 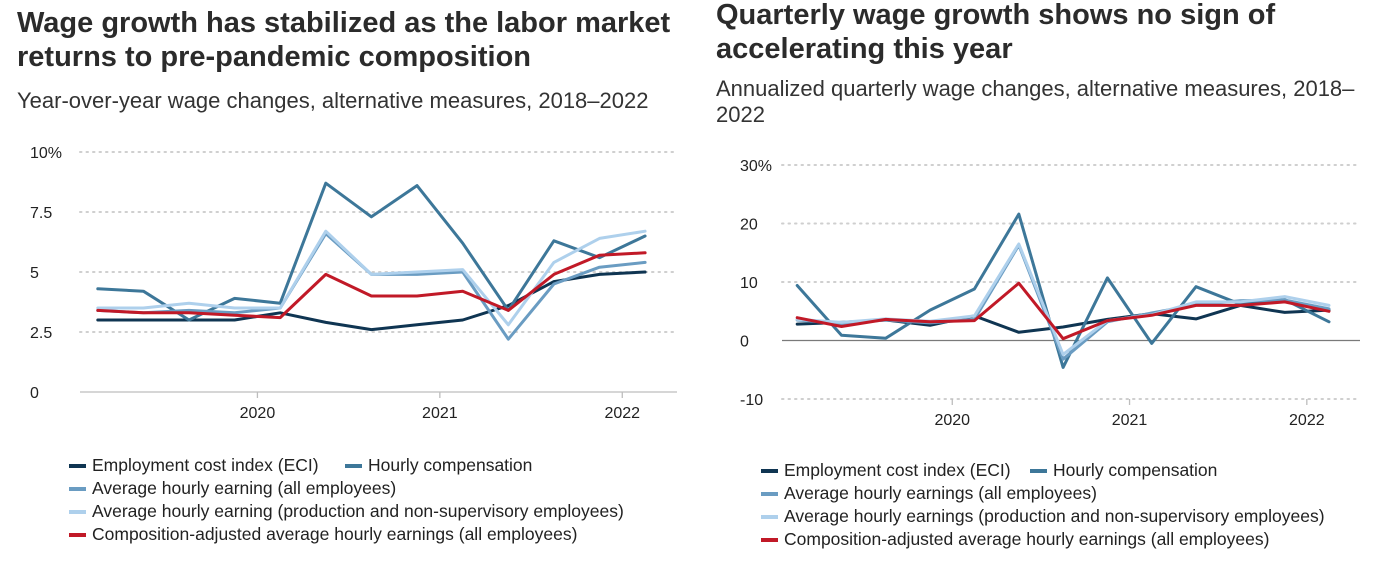 I want to click on legend-item-ahe_all: Average hourly earnings (all employees), so click(x=929, y=493).